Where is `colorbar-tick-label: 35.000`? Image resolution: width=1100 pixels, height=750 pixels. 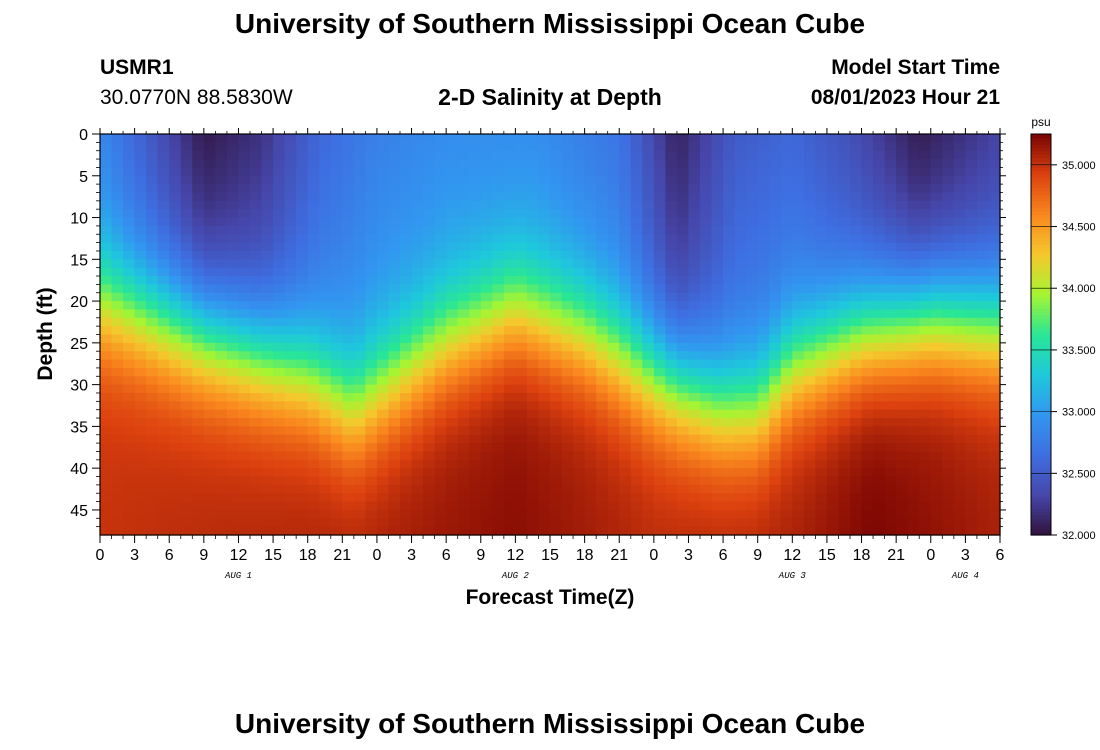 colorbar-tick-label: 35.000 is located at coordinates (1079, 166).